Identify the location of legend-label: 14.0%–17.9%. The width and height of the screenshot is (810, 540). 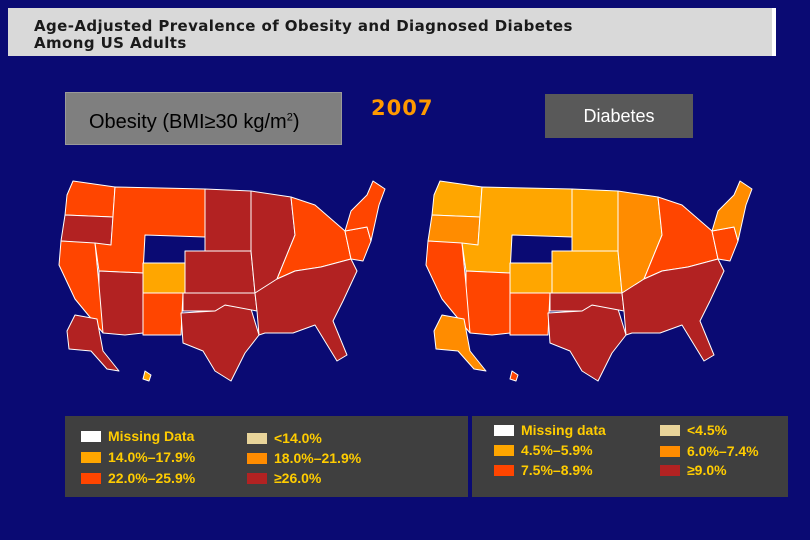
(152, 457).